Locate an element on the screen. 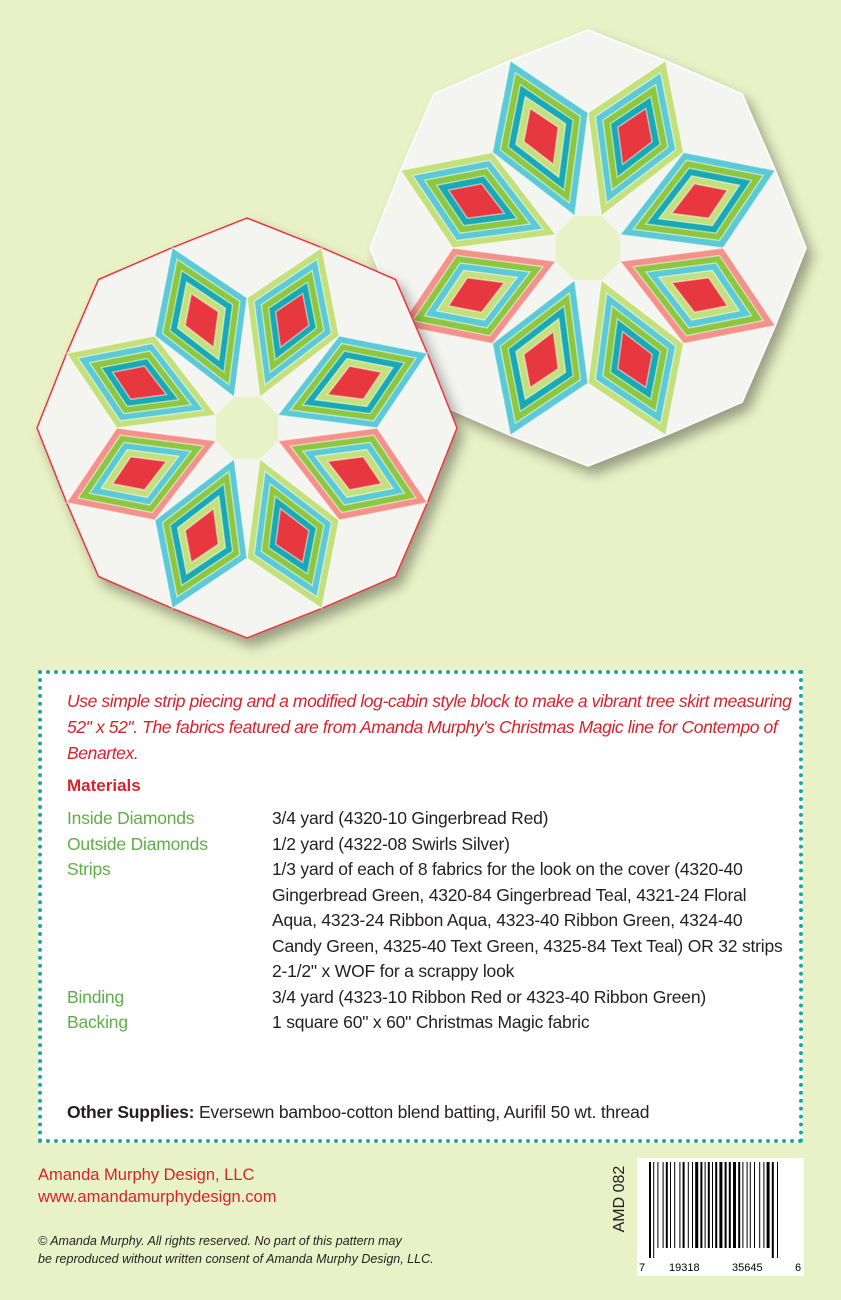  barcode-bars is located at coordinates (713, 1210).